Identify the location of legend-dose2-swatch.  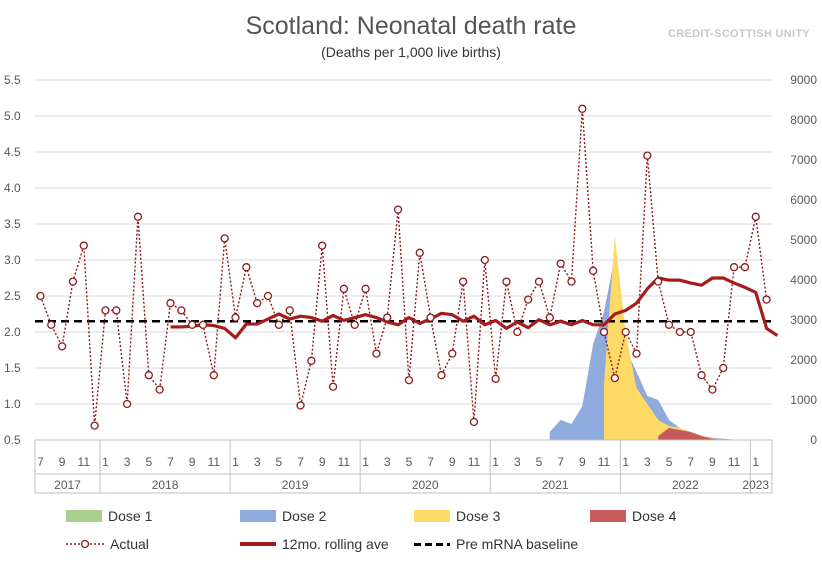
(258, 516).